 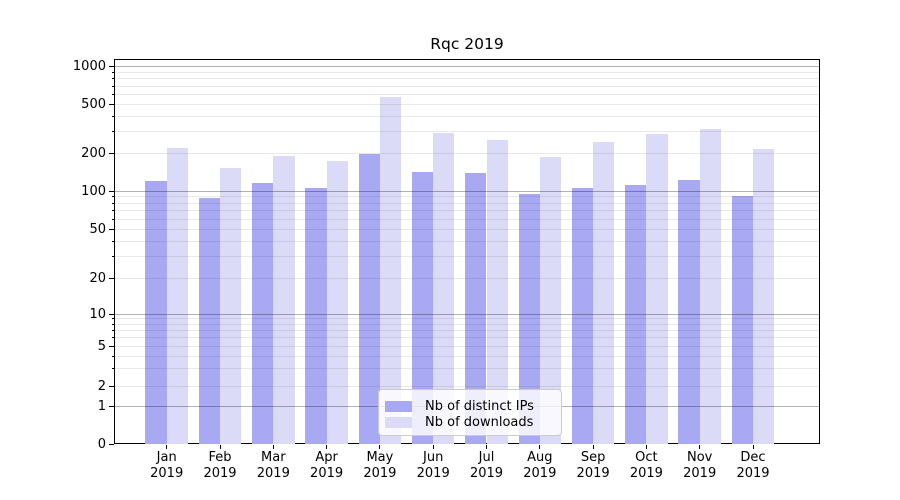 What do you see at coordinates (550, 300) in the screenshot?
I see `bar-downloads-aug` at bounding box center [550, 300].